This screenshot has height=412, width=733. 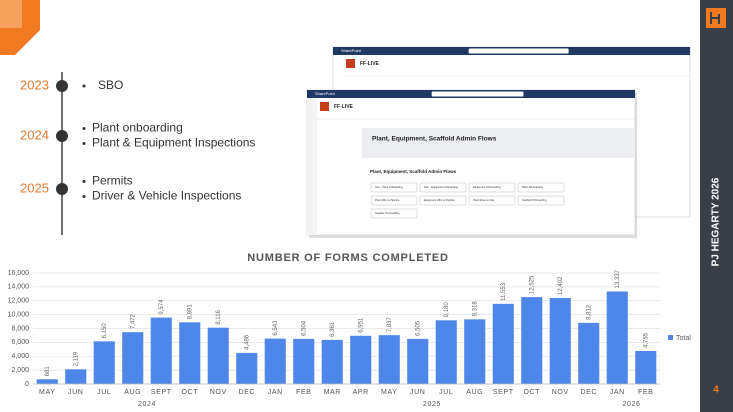 What do you see at coordinates (147, 404) in the screenshot?
I see `x-group-label: 2024` at bounding box center [147, 404].